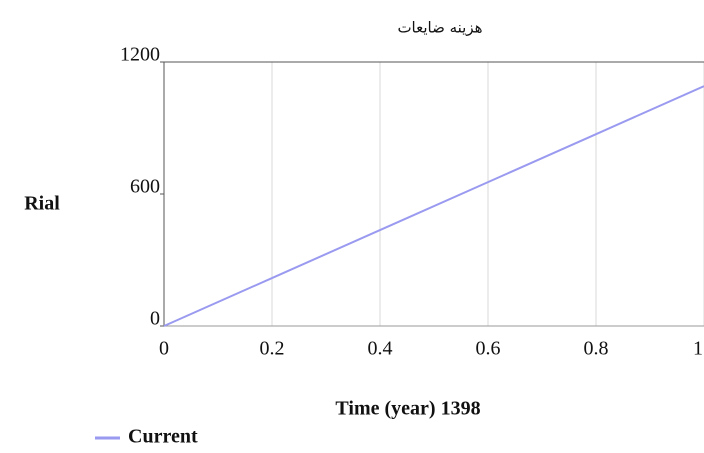  Describe the element at coordinates (163, 437) in the screenshot. I see `legend-label: Current` at that location.